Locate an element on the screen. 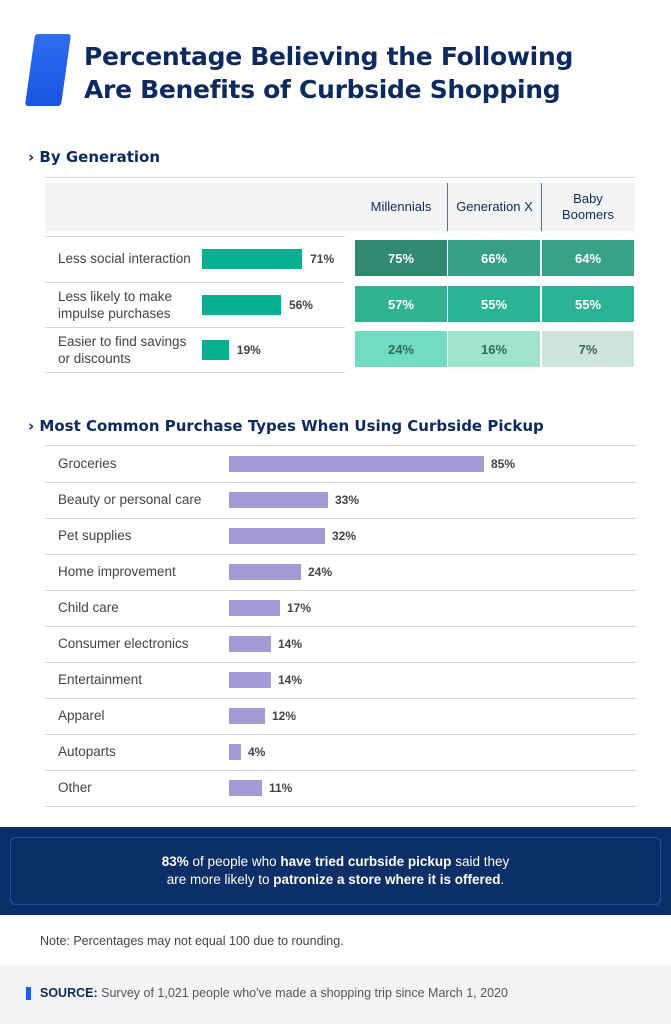 This screenshot has height=1024, width=671. category-label: Autoparts is located at coordinates (87, 751).